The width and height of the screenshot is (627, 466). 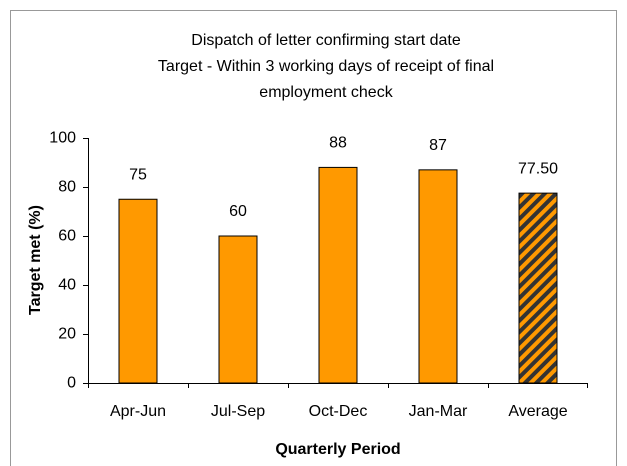 What do you see at coordinates (438, 411) in the screenshot?
I see `x-tick-label: Jan-Mar` at bounding box center [438, 411].